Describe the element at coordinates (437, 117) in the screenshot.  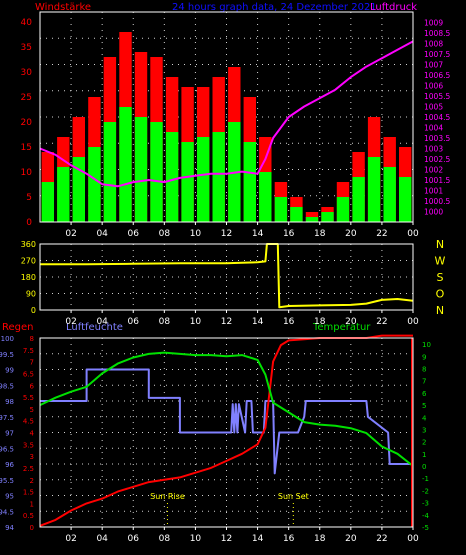
I see `pressure-y-tick-label: 1004.5` at that location.